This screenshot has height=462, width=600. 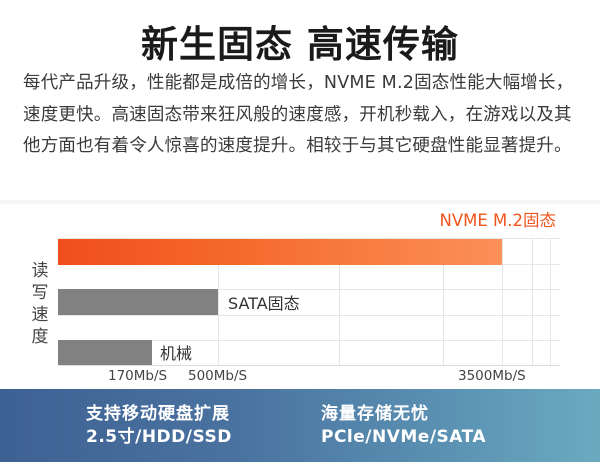 I want to click on feature-subtitle: 2.5寸/HDD/SSD, so click(x=159, y=437).